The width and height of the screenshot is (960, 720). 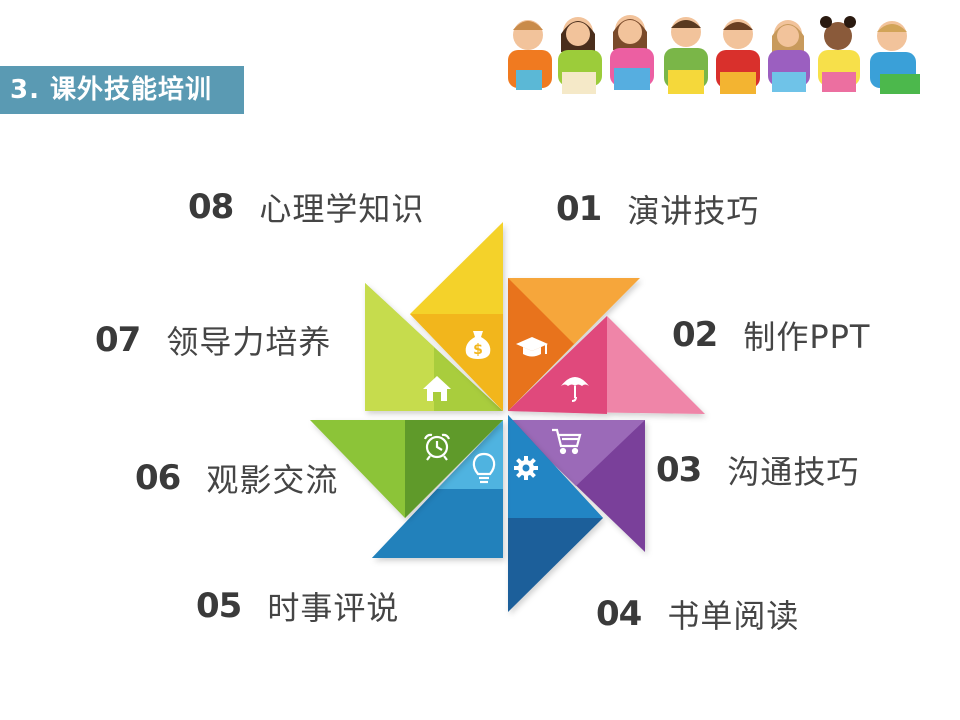 I want to click on alarm-clock-icon, so click(x=437, y=447).